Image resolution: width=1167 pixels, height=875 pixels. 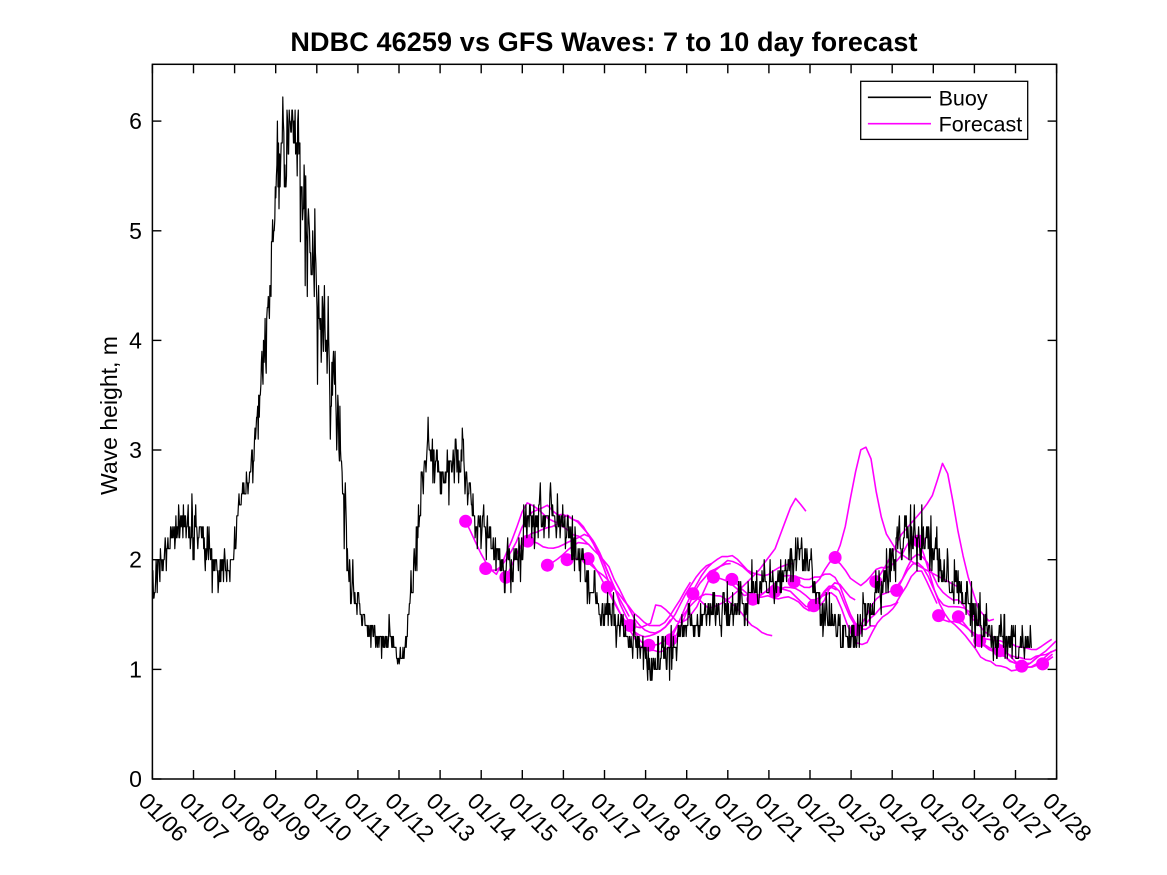 I want to click on svg-text: Buoy, so click(x=963, y=98).